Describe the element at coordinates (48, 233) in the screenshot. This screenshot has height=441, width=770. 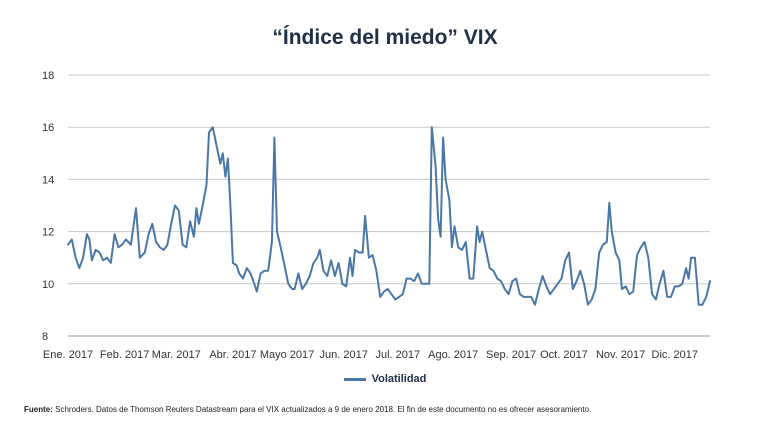
I see `y-tick-label: 12` at that location.